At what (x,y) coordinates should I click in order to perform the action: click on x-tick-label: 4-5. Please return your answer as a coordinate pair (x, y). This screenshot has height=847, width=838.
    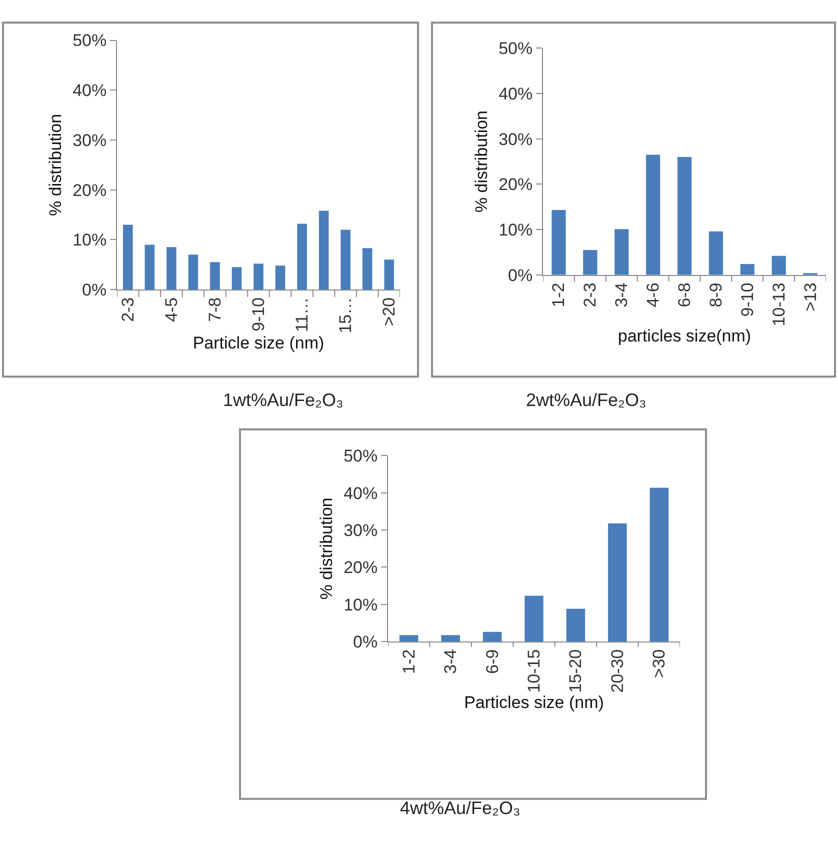
    Looking at the image, I should click on (171, 309).